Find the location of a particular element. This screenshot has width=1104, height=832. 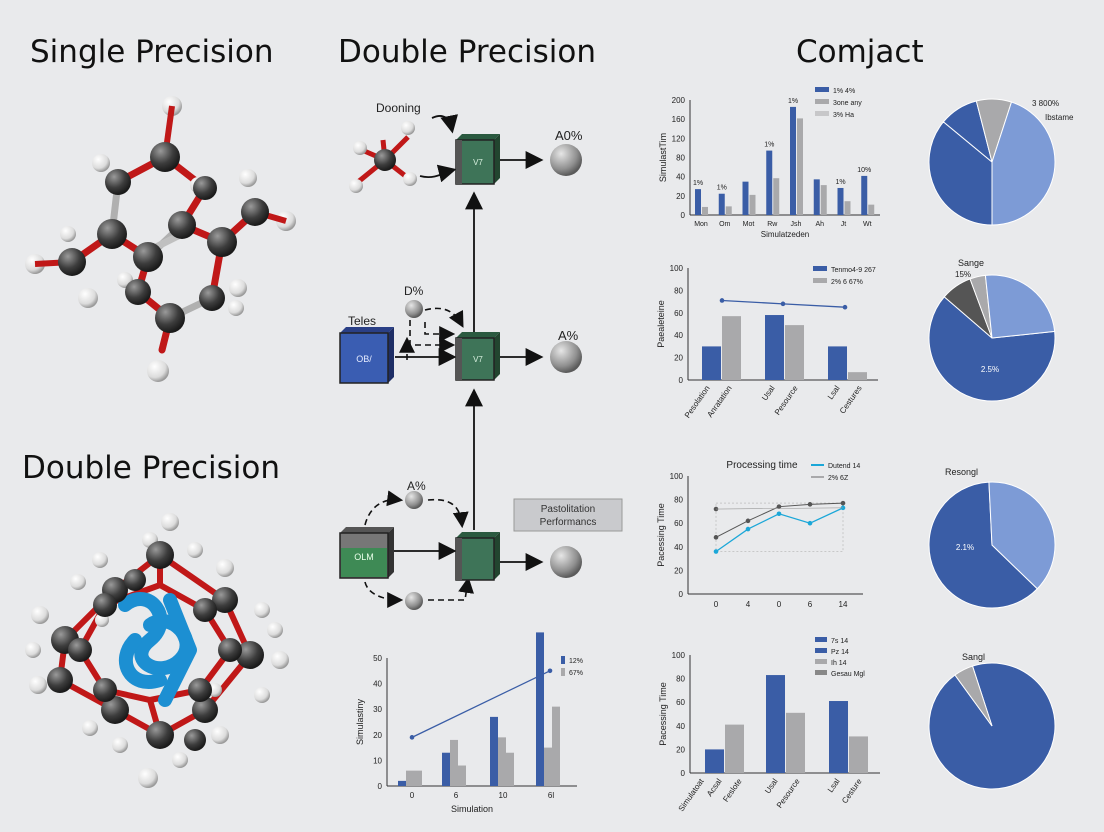

chart5-x-label: Simulation is located at coordinates (472, 809).